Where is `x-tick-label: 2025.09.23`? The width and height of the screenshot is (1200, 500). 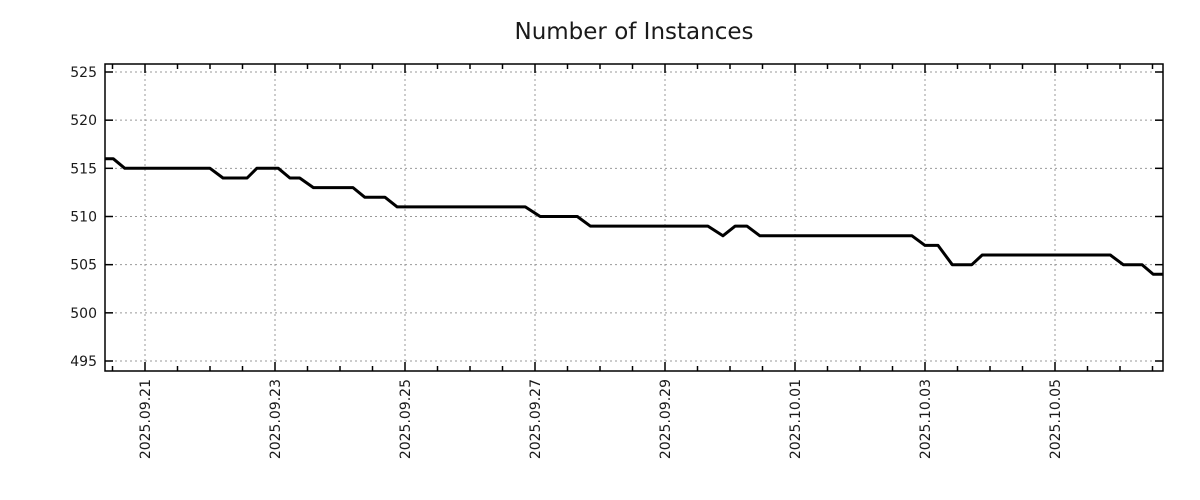 x-tick-label: 2025.09.23 is located at coordinates (276, 419).